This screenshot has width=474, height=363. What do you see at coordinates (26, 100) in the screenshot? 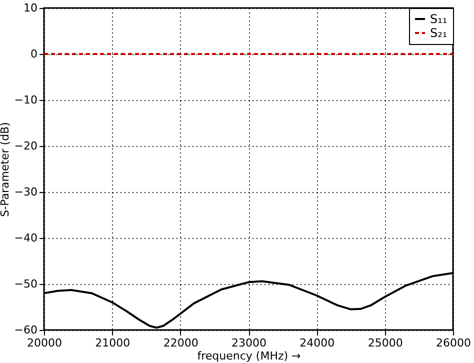
I see `y-tick-label: −10` at bounding box center [26, 100].